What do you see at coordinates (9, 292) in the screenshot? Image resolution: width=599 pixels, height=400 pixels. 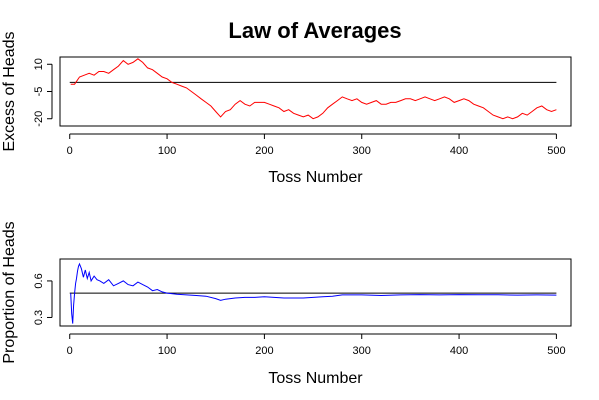 I see `y-axis-title: Proportion of Heads` at bounding box center [9, 292].